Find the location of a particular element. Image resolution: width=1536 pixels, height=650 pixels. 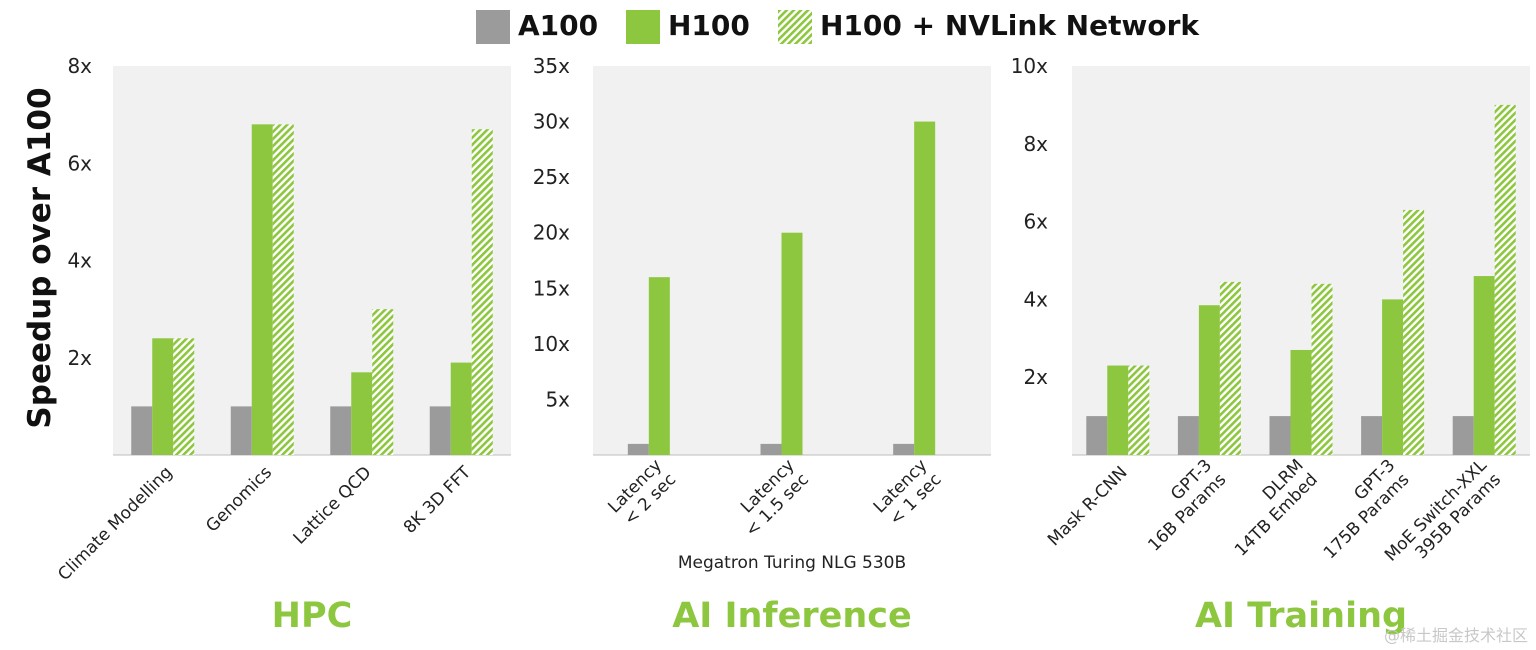

bar-a100-gpt-3-16b is located at coordinates (1188, 435).